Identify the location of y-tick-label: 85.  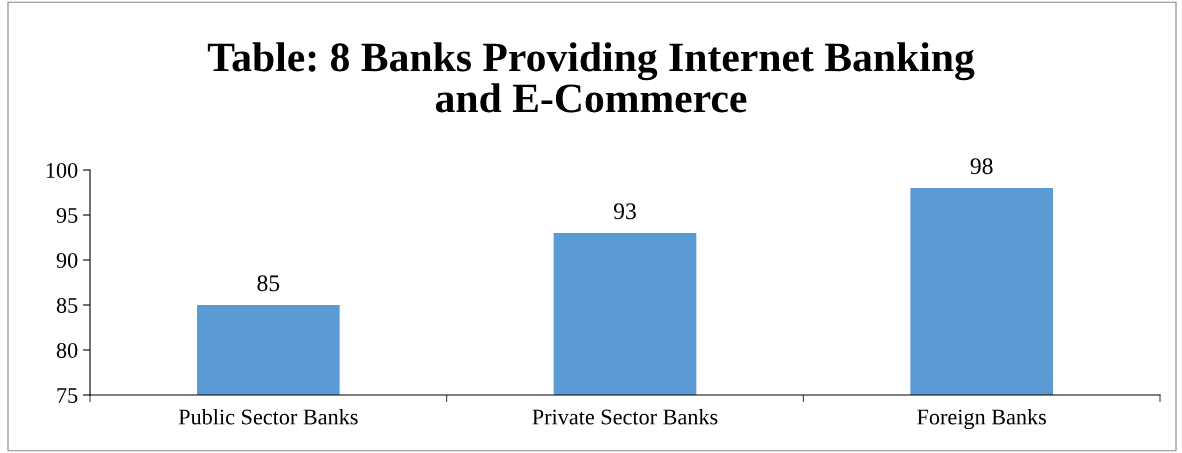
(67, 305).